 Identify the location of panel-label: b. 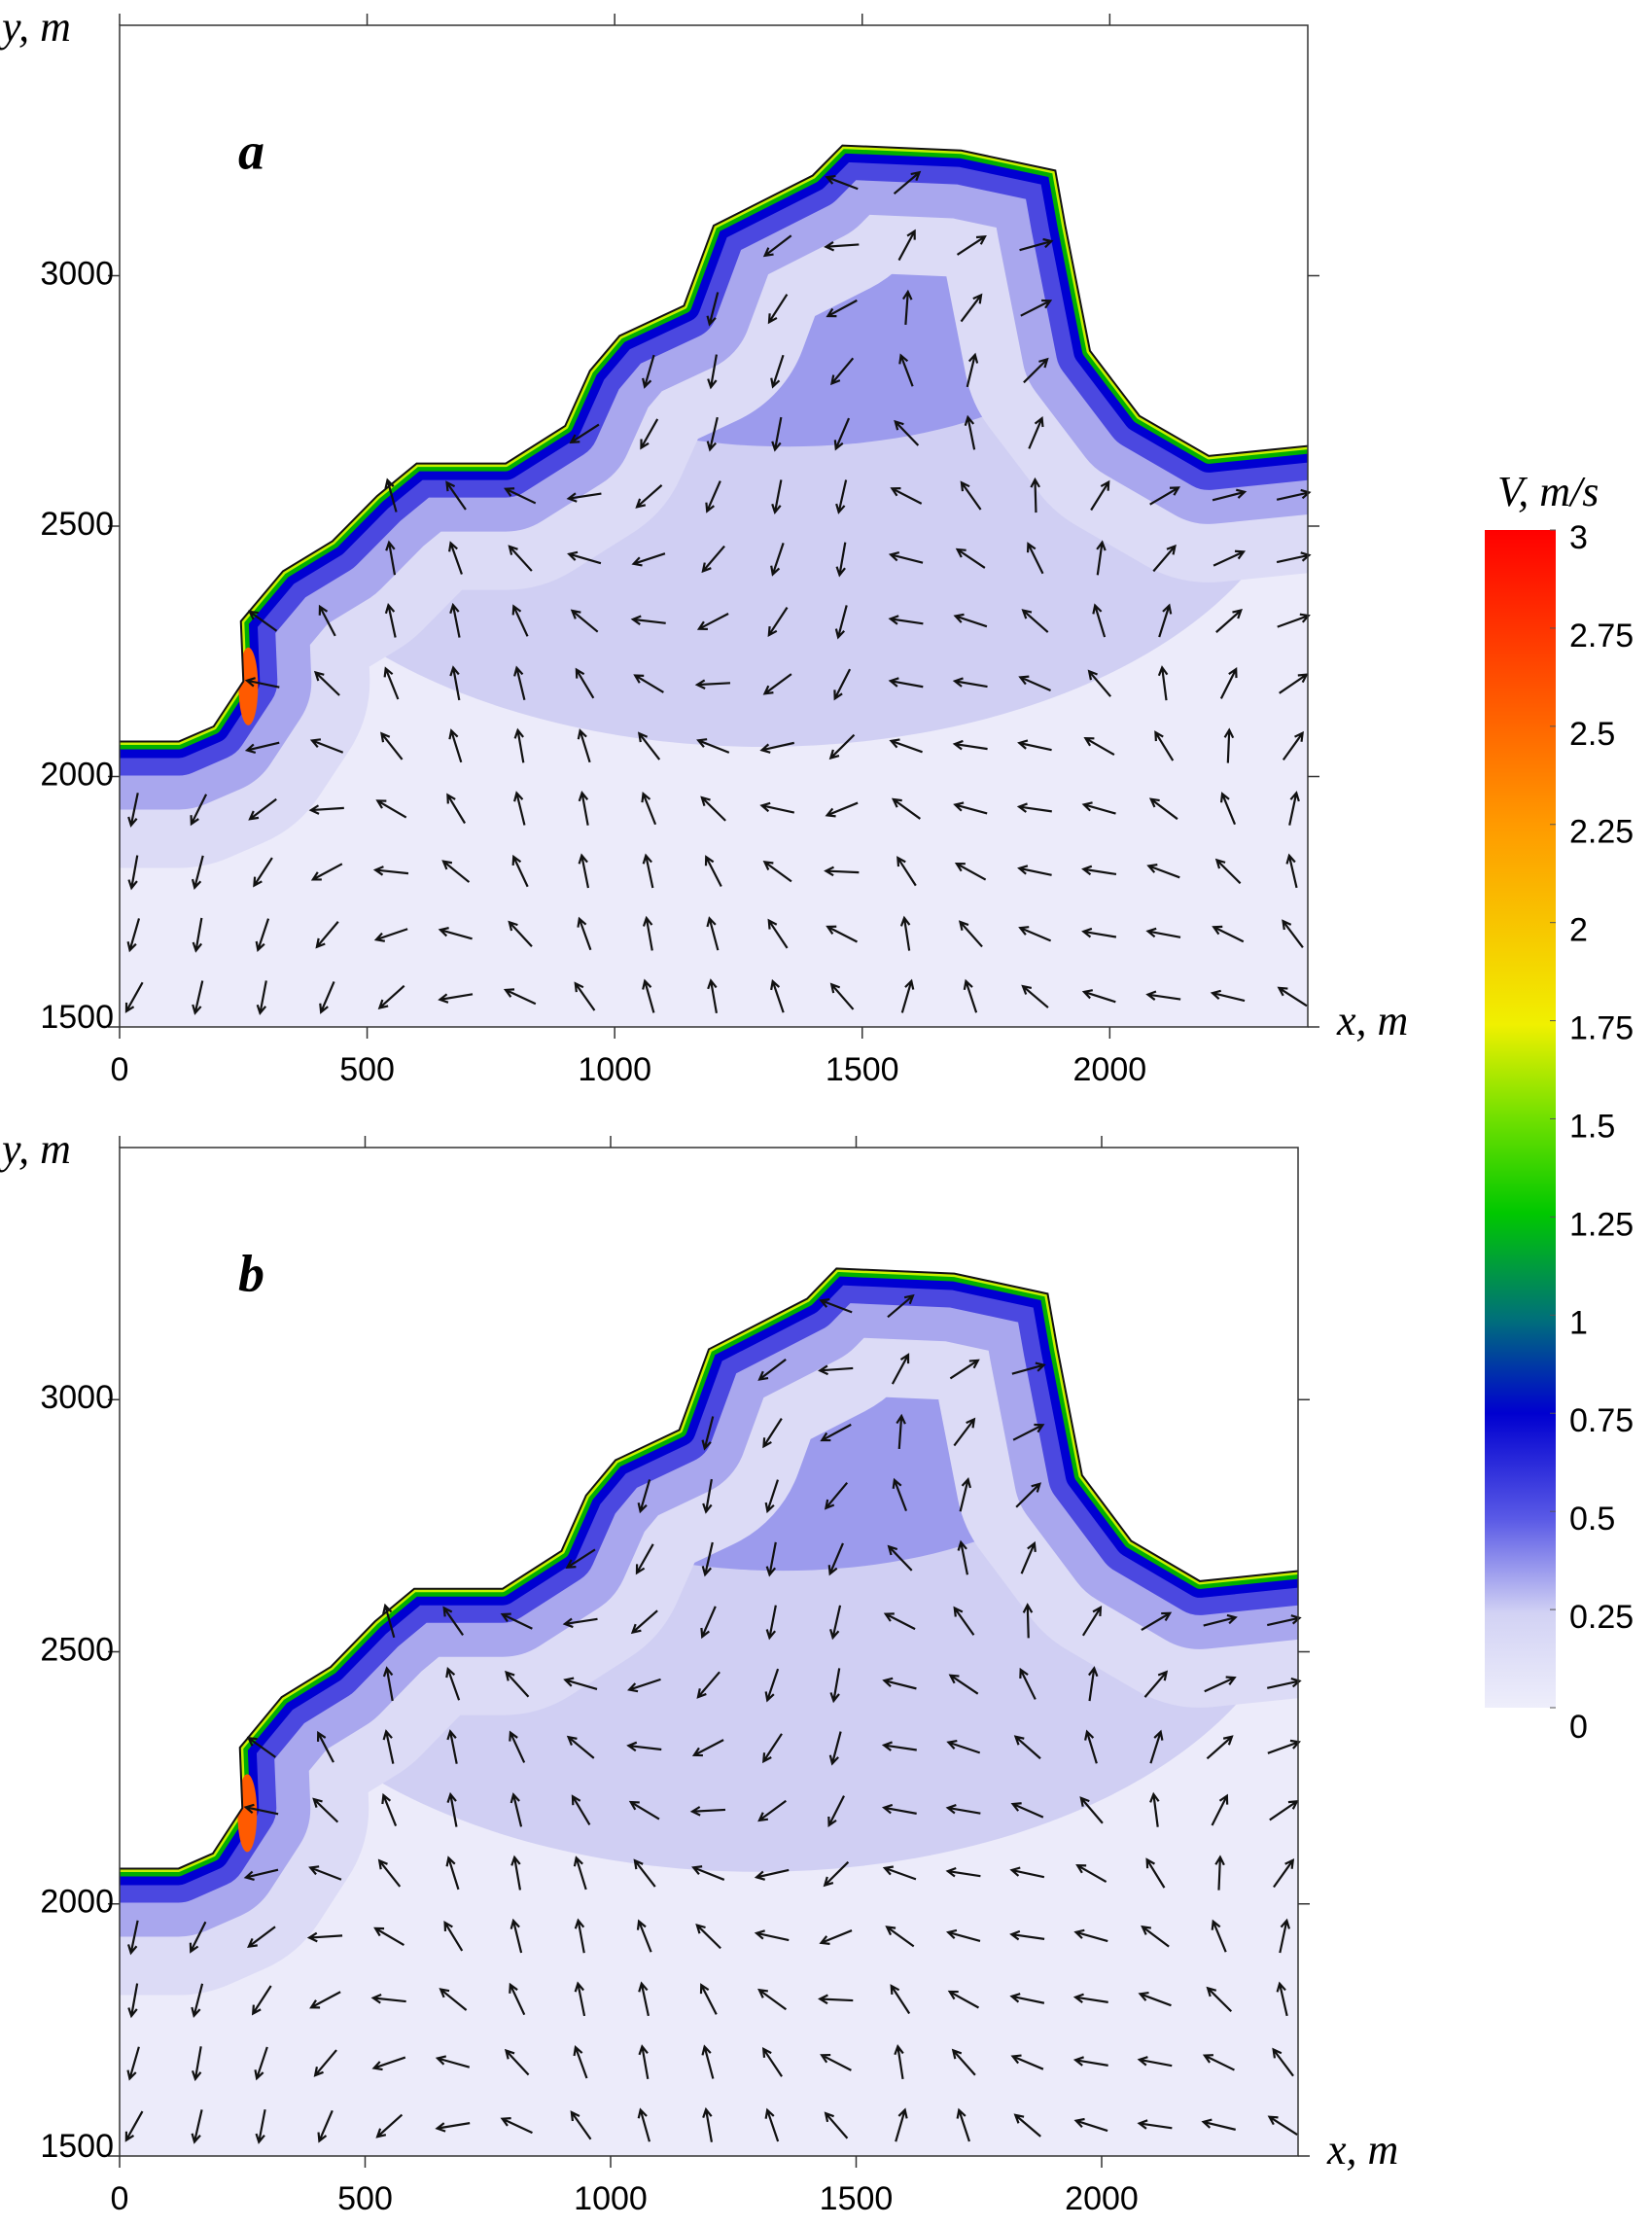
(251, 1273).